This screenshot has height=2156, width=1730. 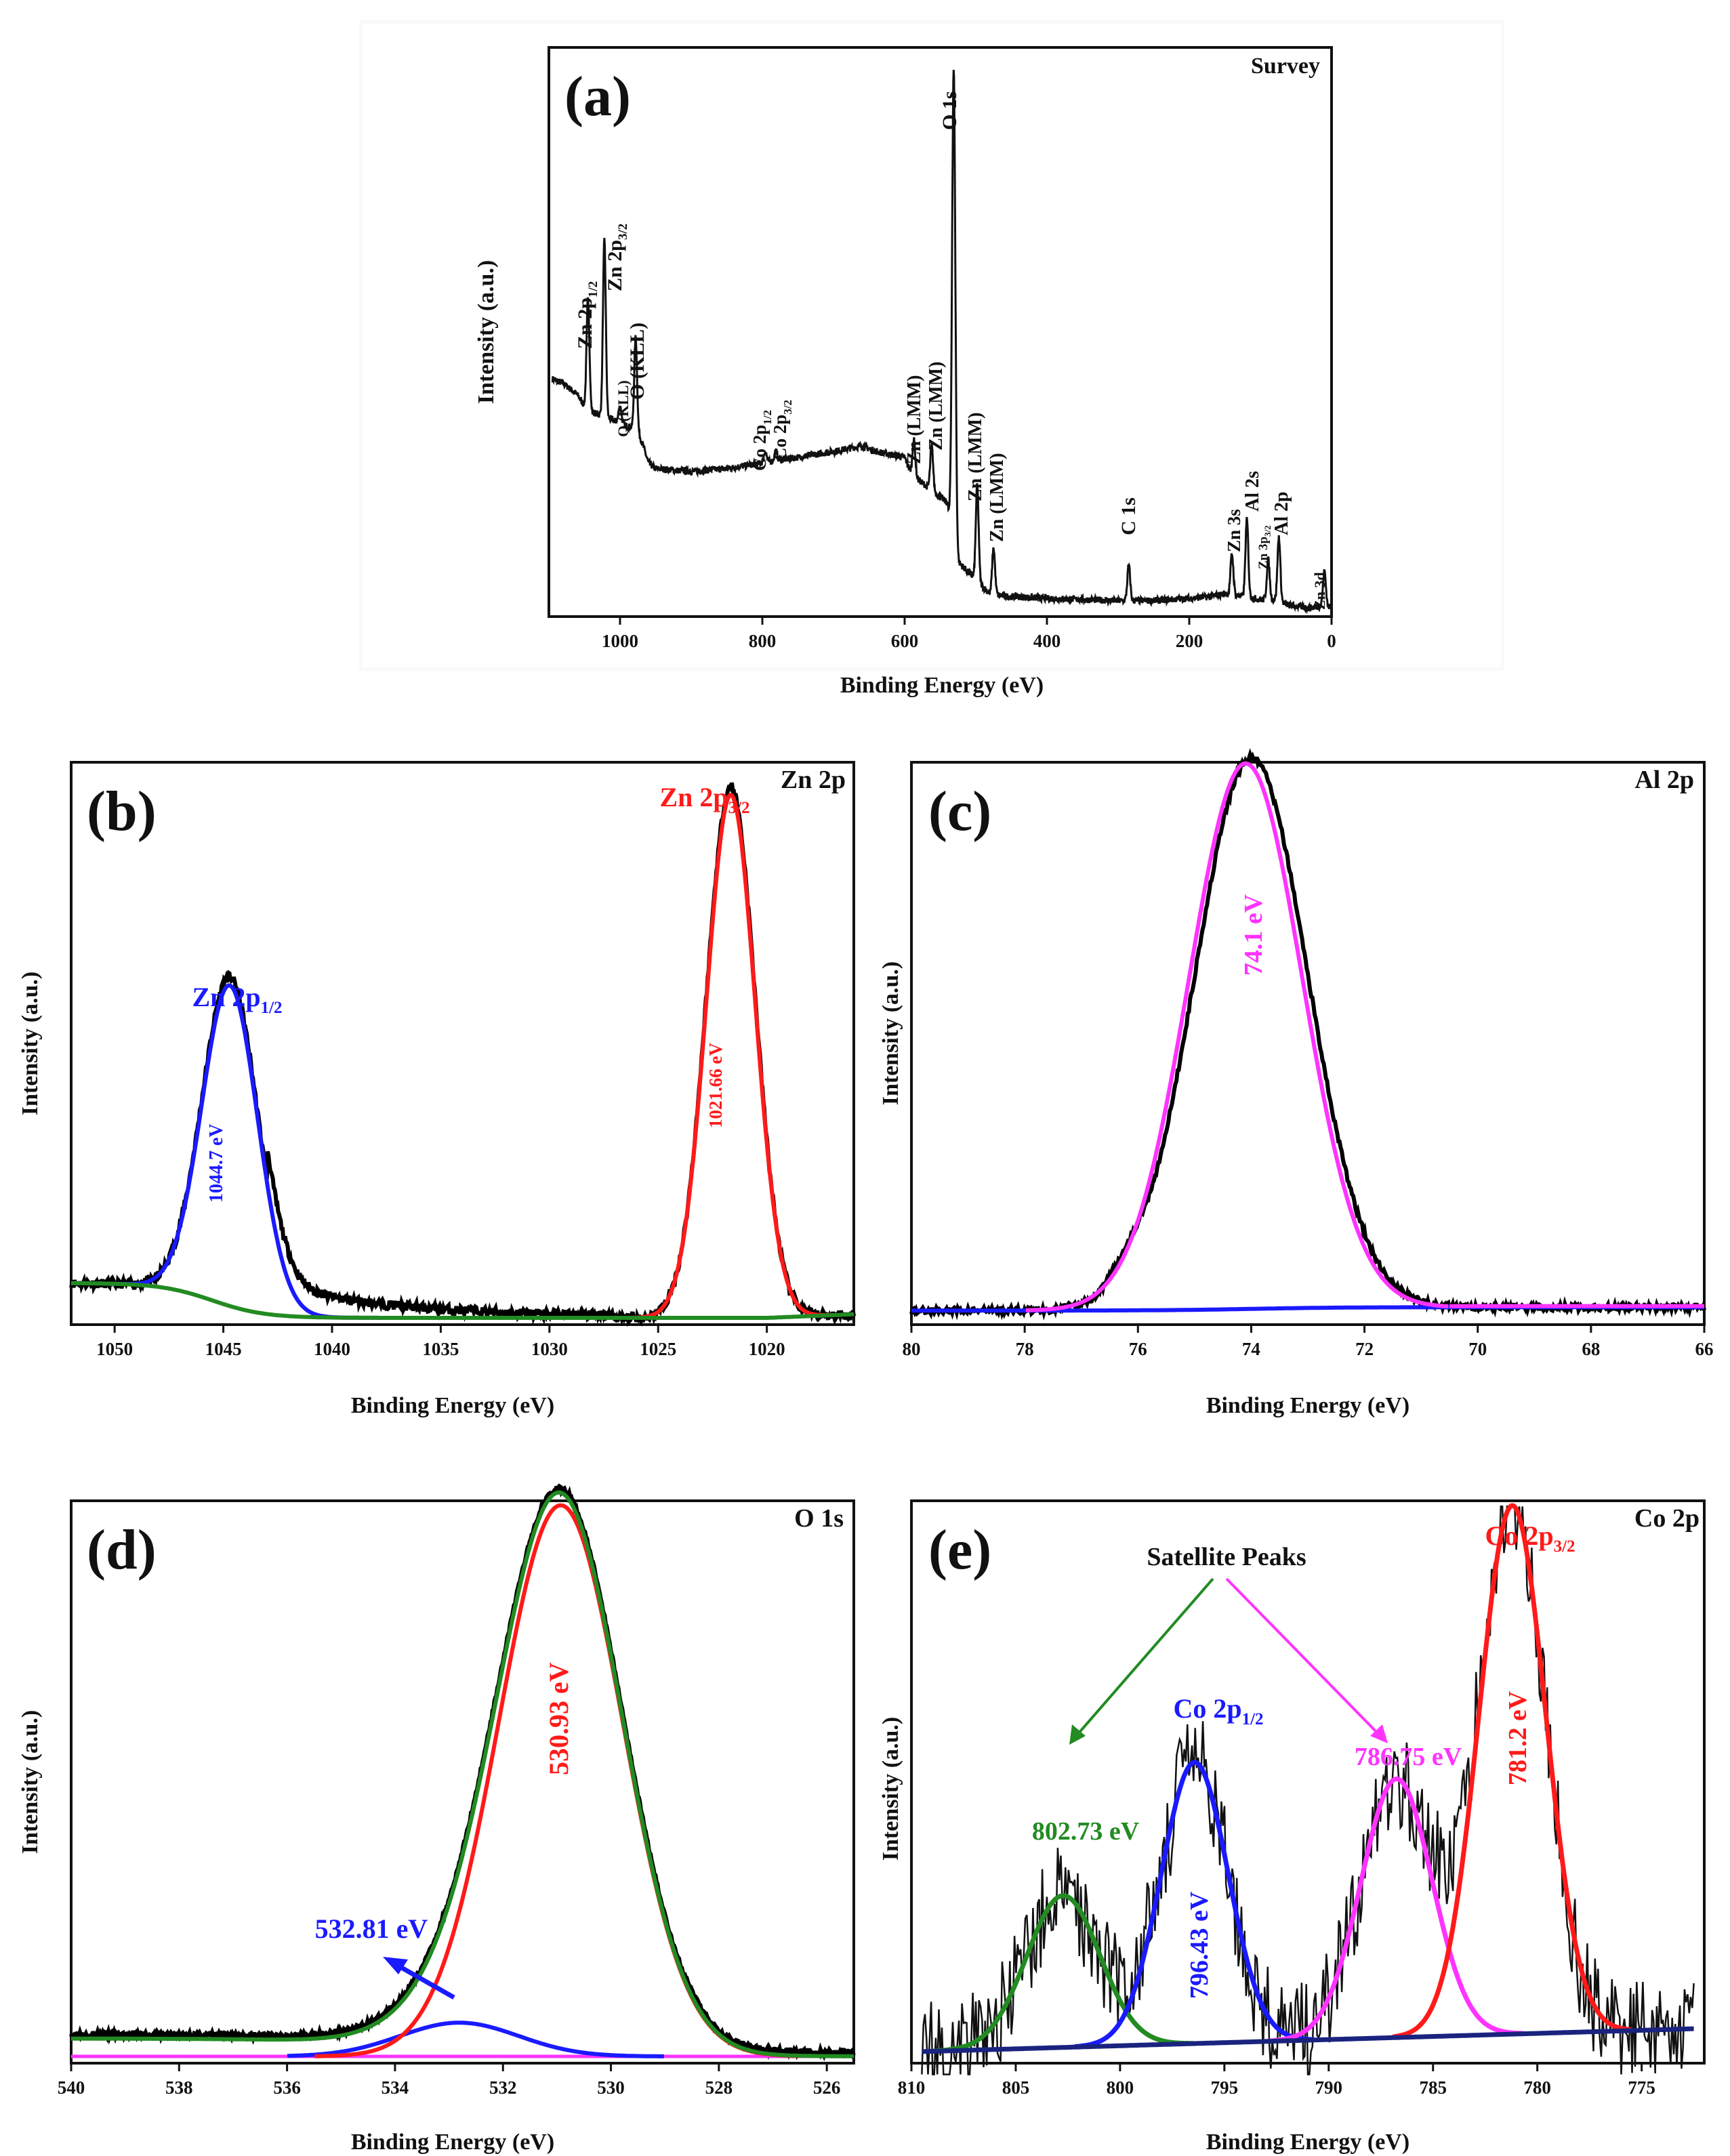 I want to click on arrow-e-magenta-shaft, so click(x=1302, y=1656).